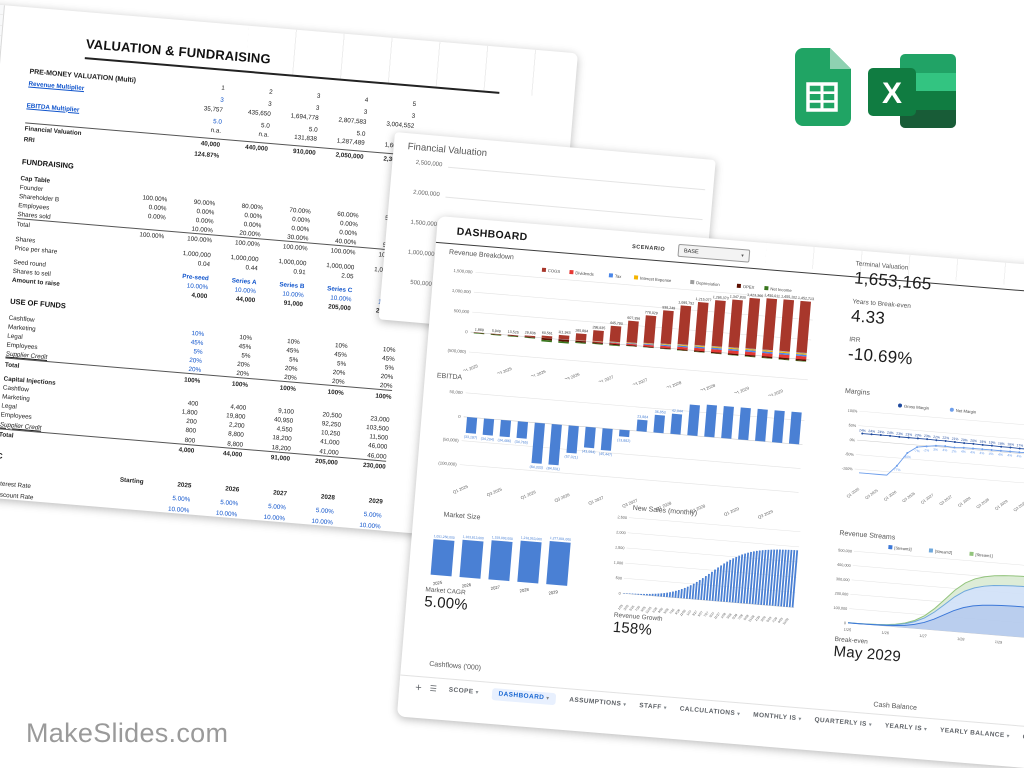 The image size is (1024, 768). I want to click on svg-text: Gross Margin, so click(917, 407).